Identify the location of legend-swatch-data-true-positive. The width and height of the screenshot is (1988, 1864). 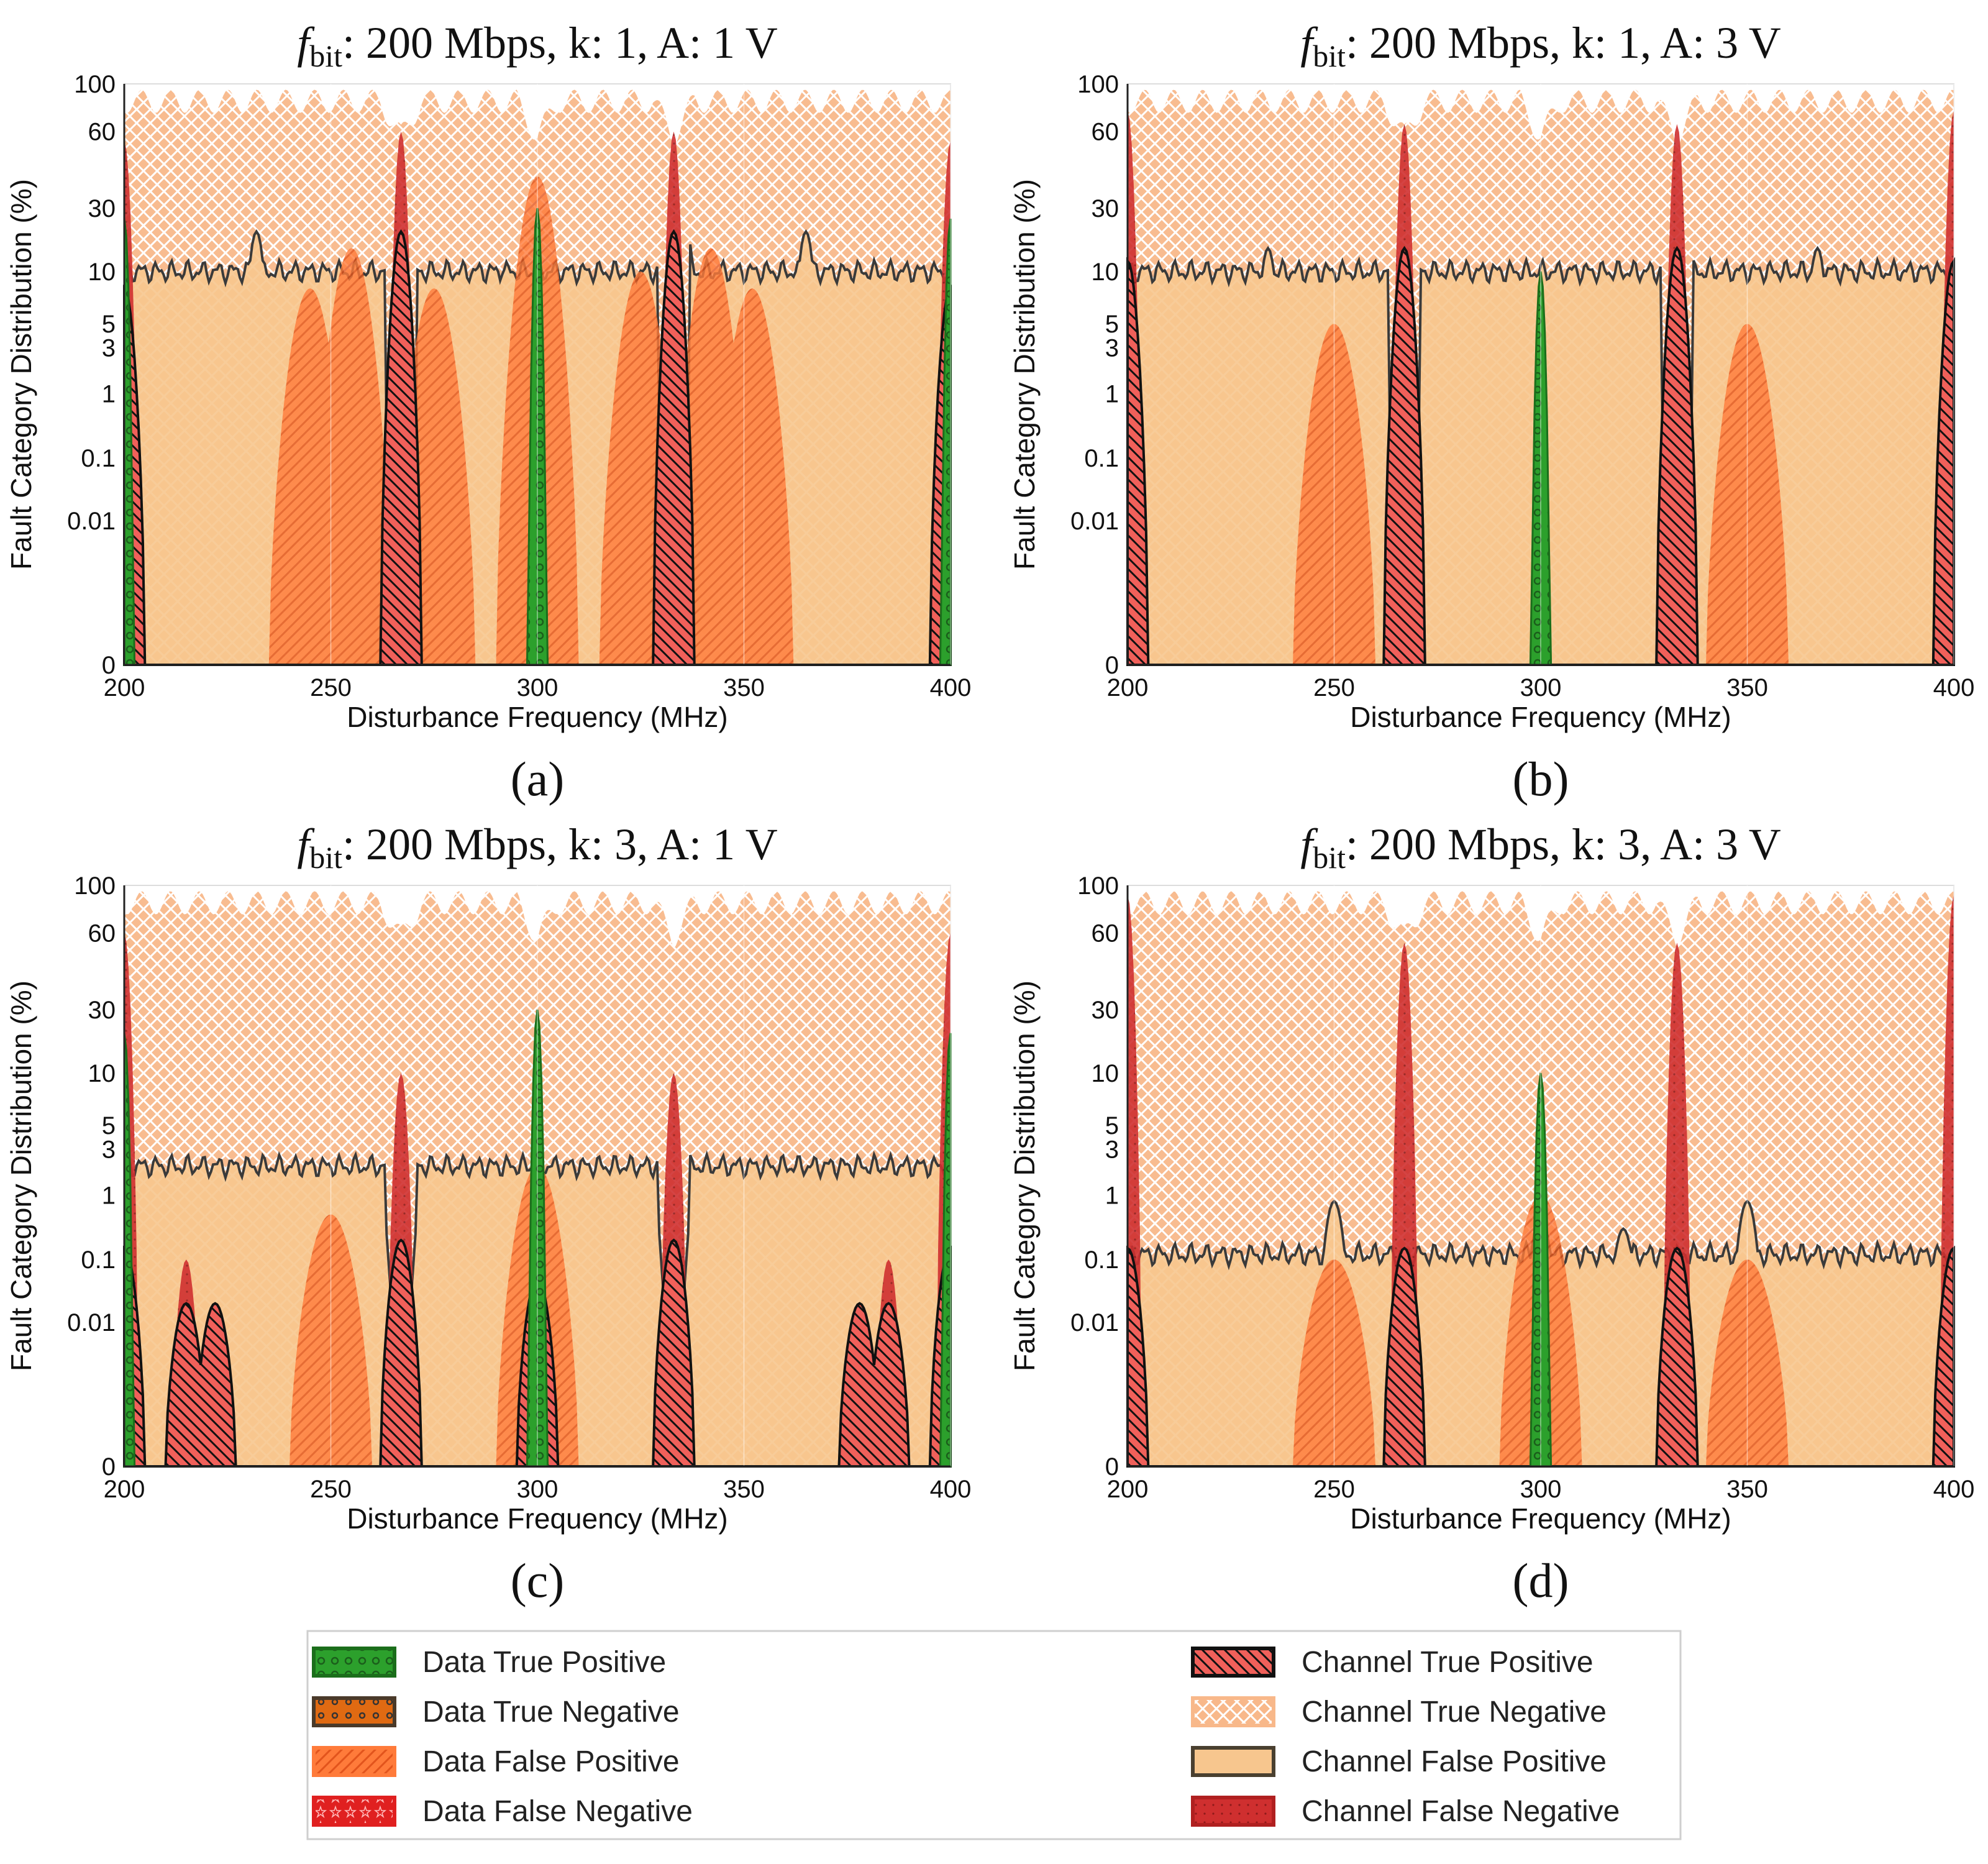
(354, 1662).